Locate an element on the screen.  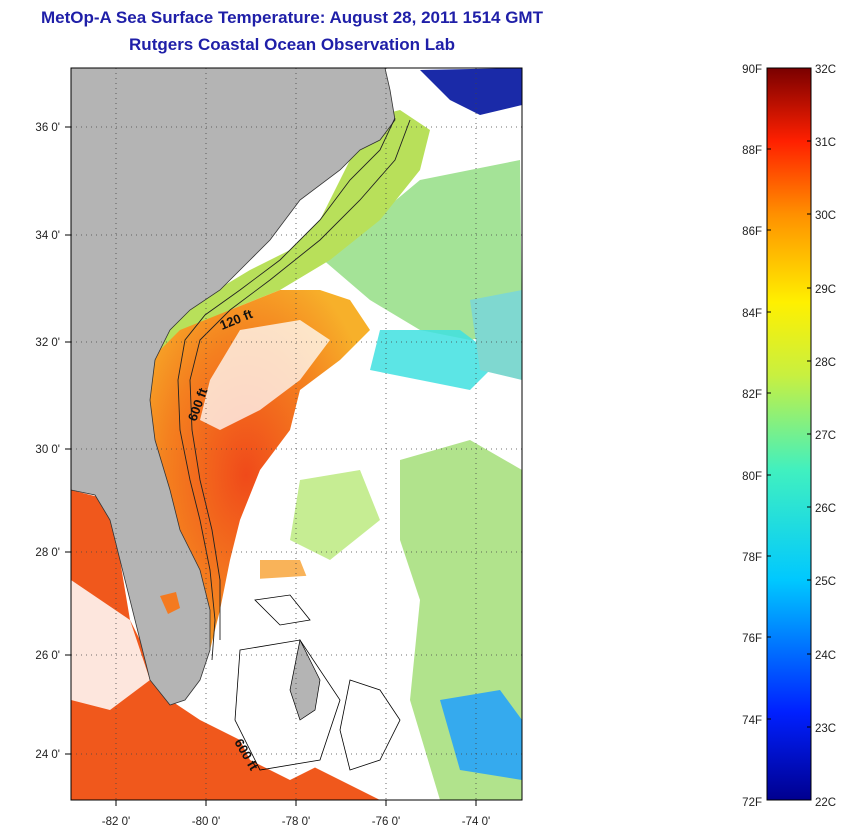
colorbar-label-f: 74F is located at coordinates (752, 721).